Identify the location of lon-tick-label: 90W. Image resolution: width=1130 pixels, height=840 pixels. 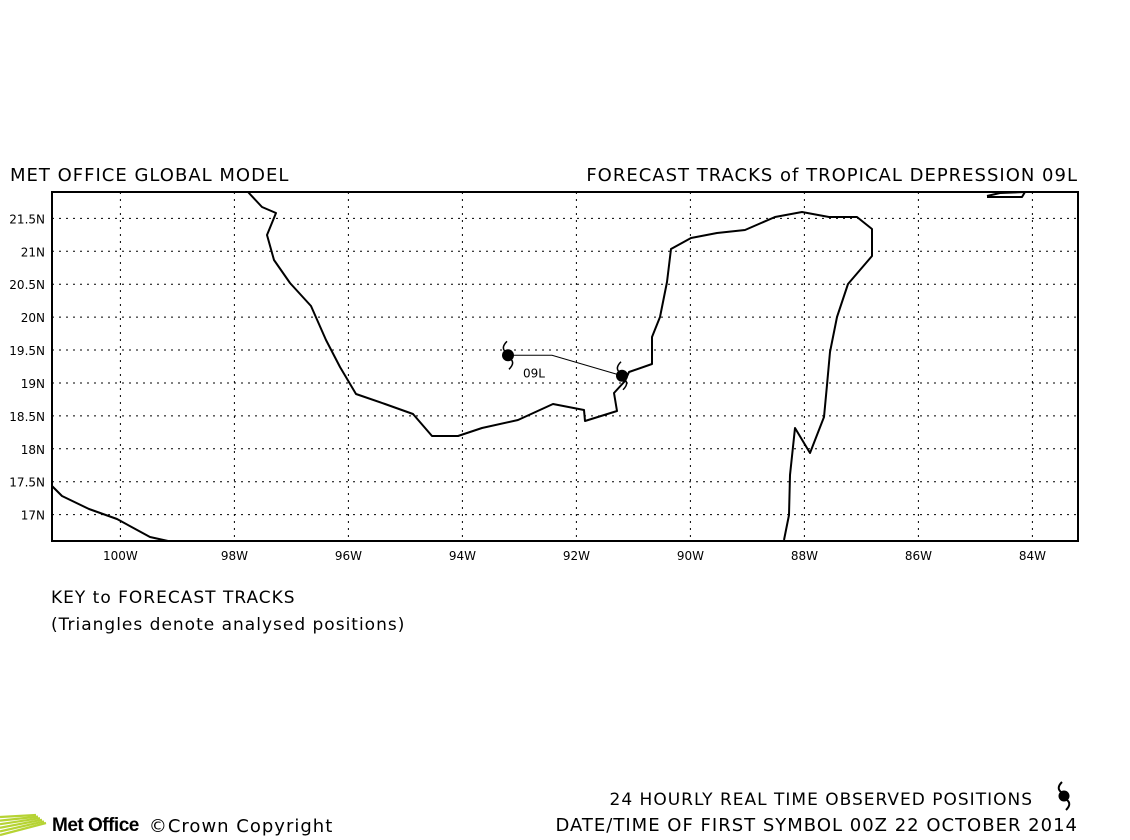
(690, 556).